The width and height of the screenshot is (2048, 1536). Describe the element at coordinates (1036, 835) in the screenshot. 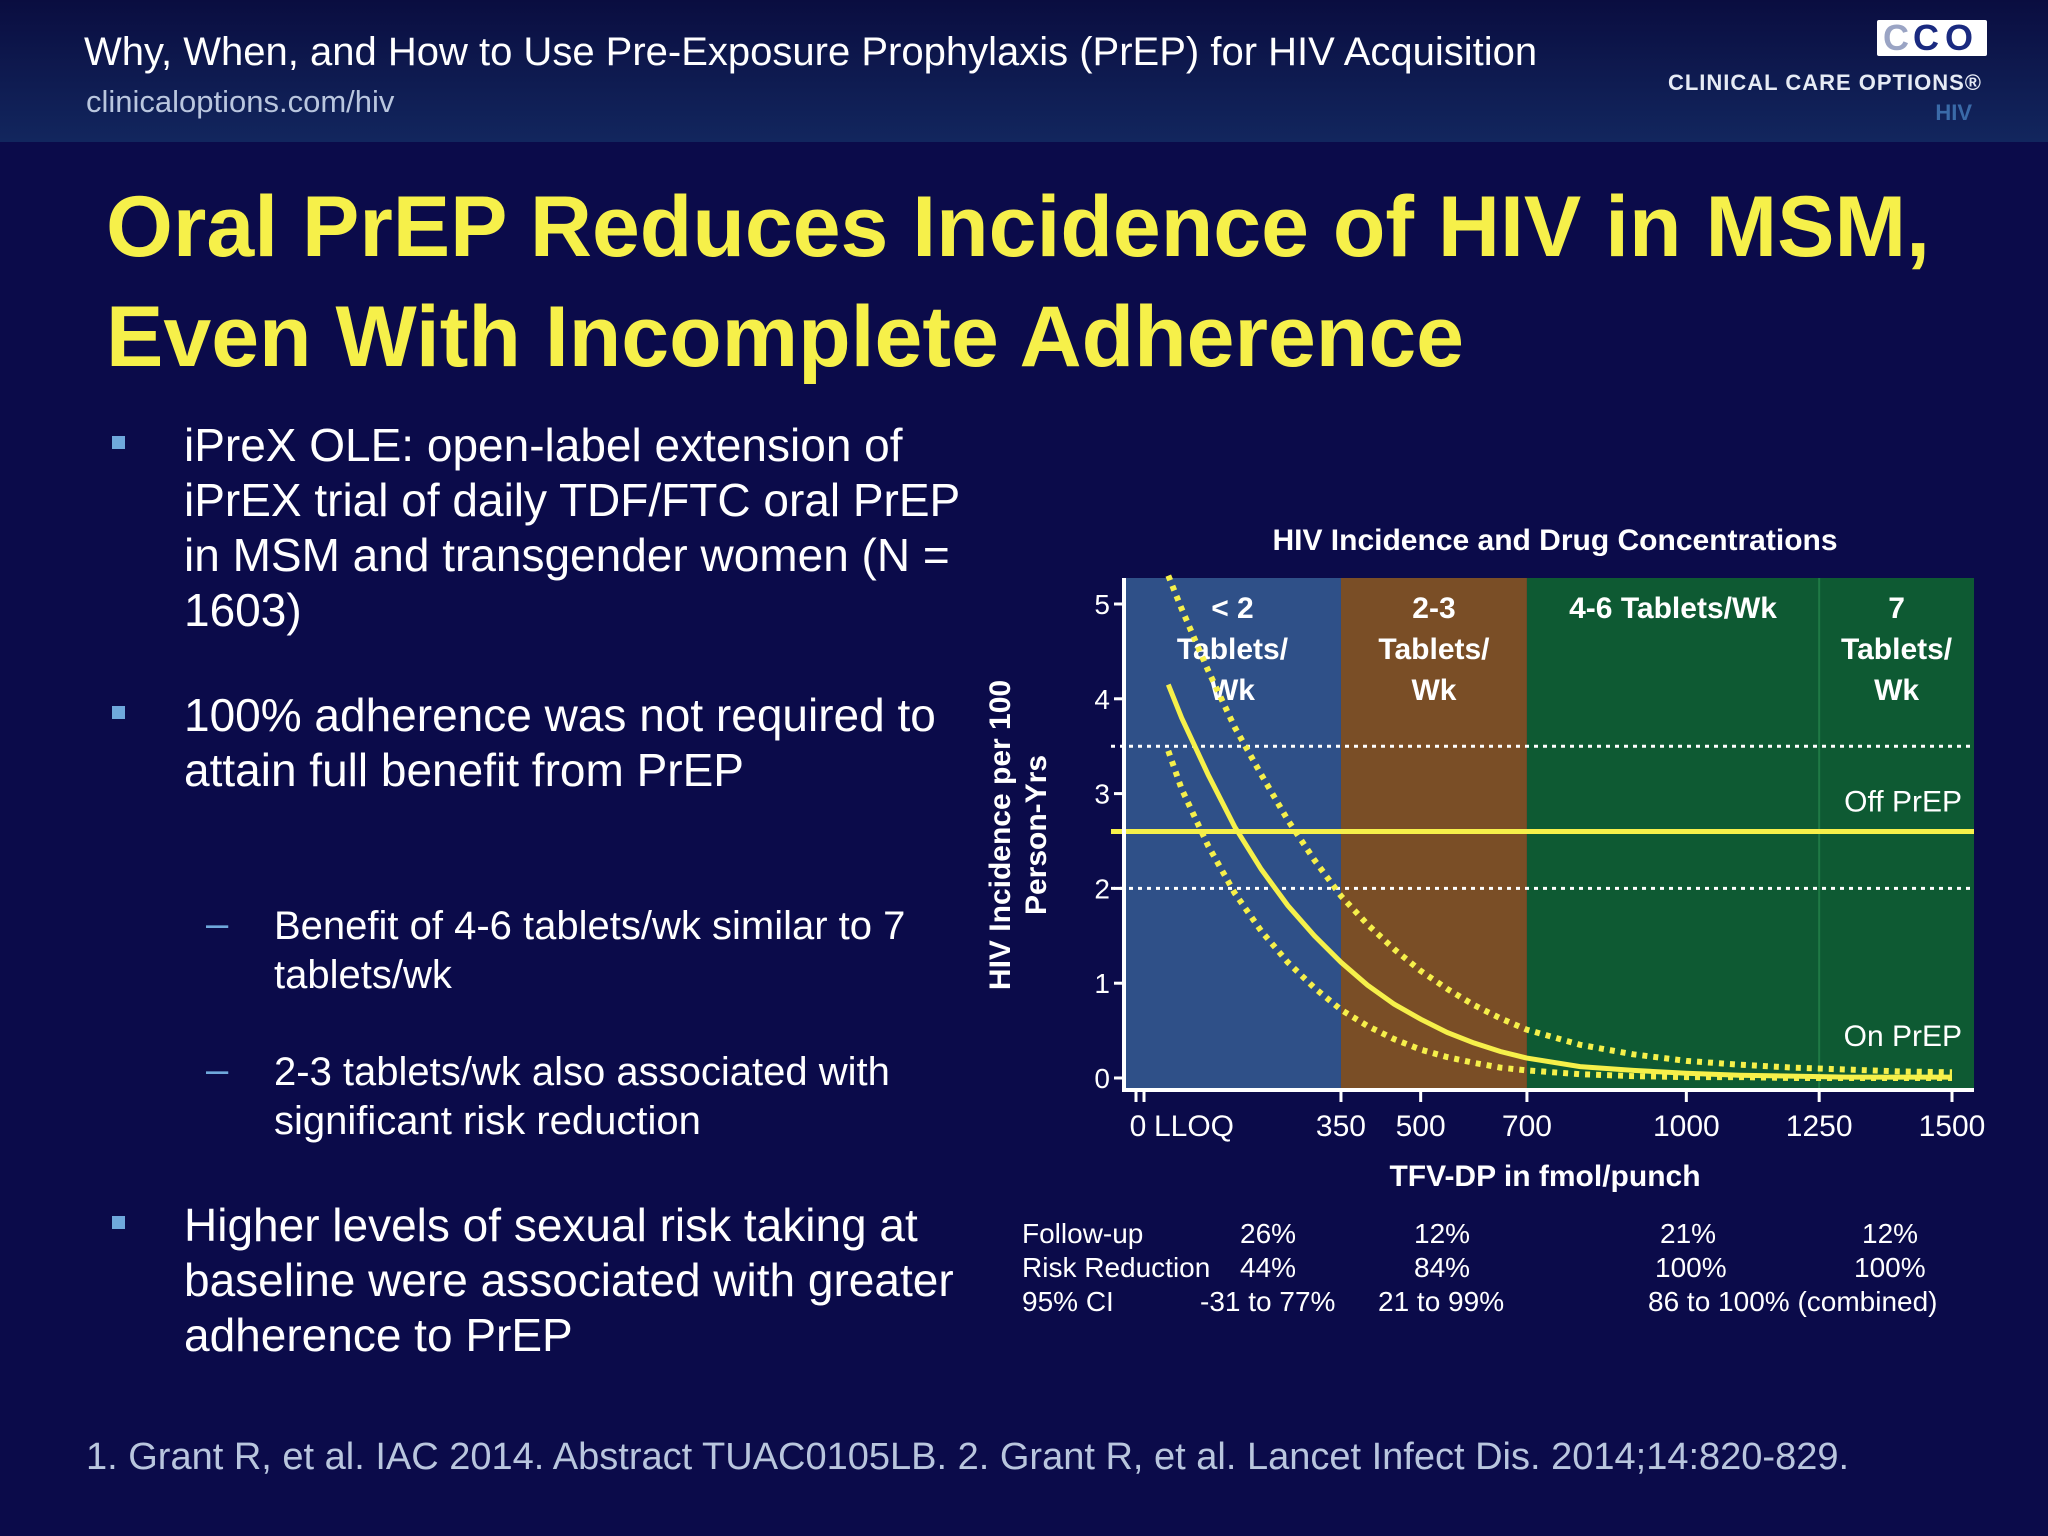

I see `y-axis-label-line: Person-Yrs` at that location.